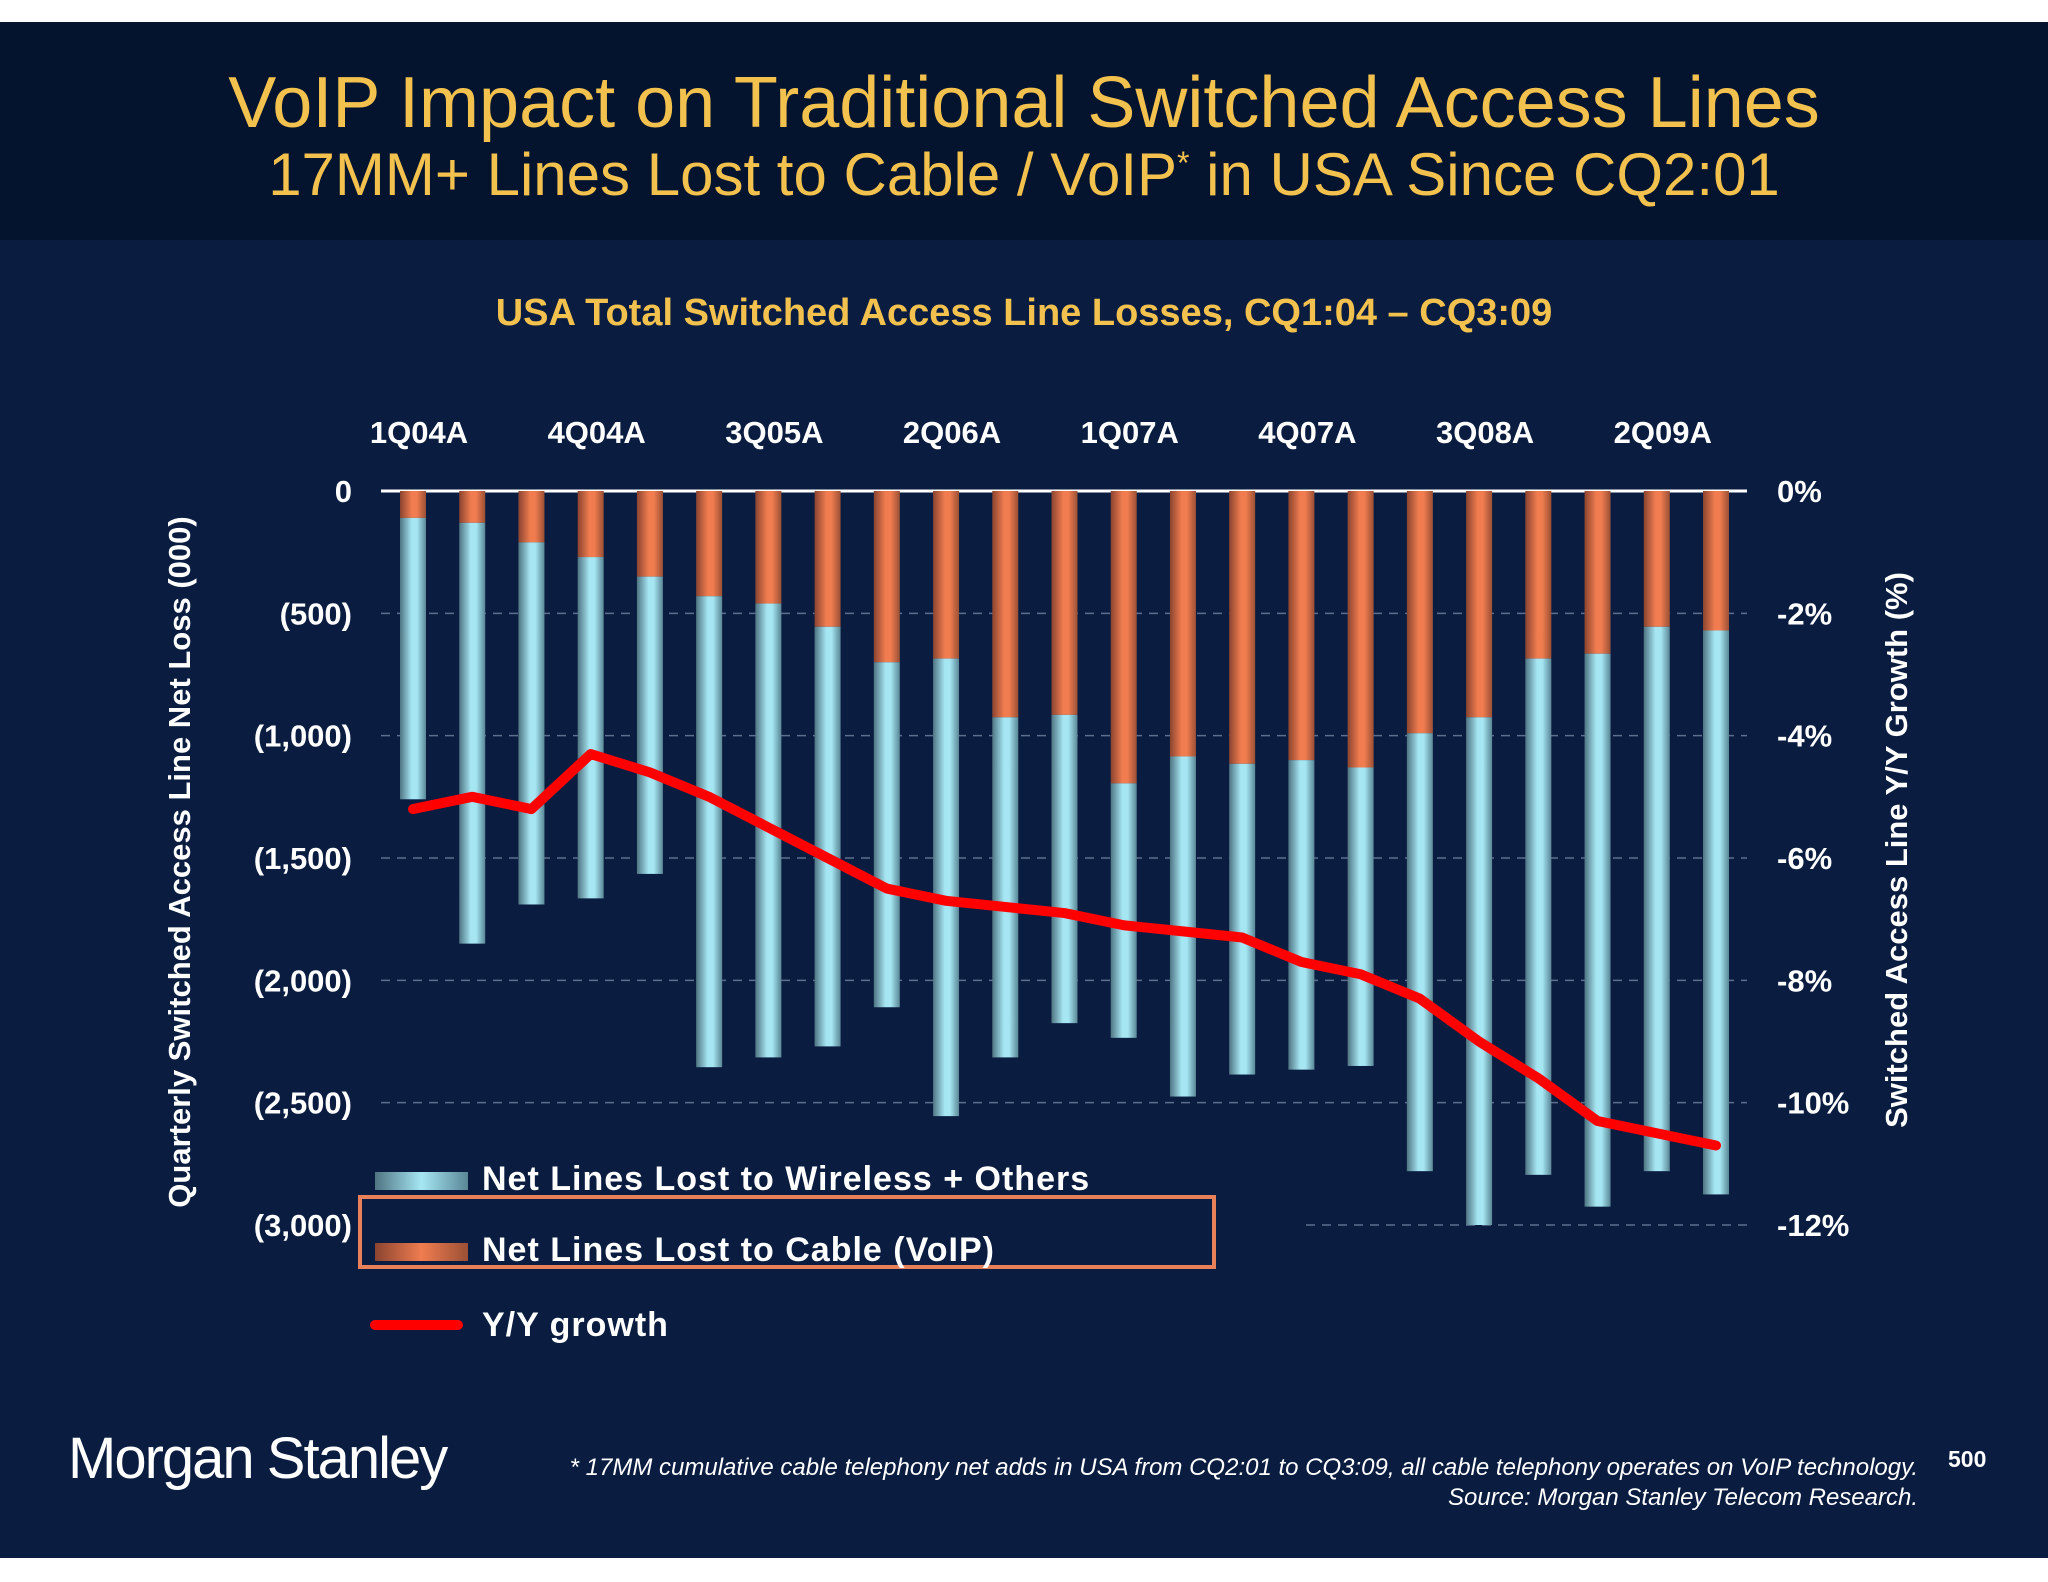 This screenshot has width=2048, height=1582. I want to click on y-tick-label: 0, so click(343, 491).